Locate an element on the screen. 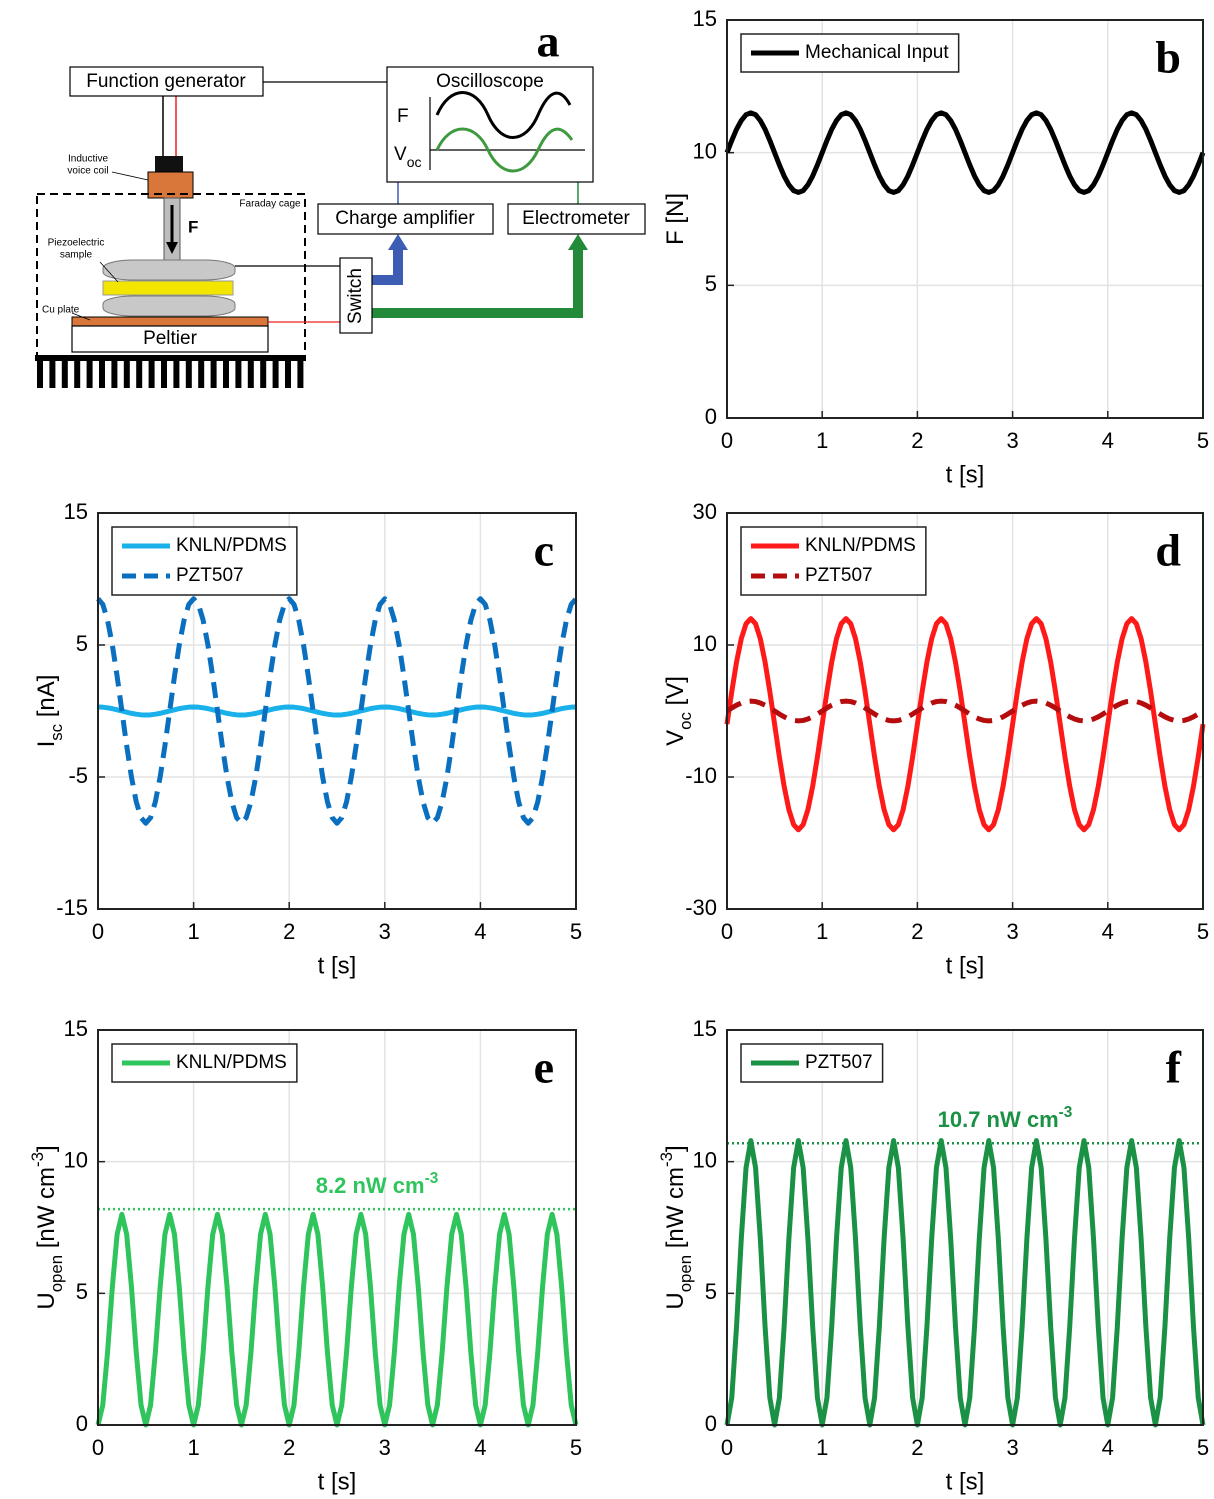 Image resolution: width=1214 pixels, height=1499 pixels. heat-sink-base is located at coordinates (170, 358).